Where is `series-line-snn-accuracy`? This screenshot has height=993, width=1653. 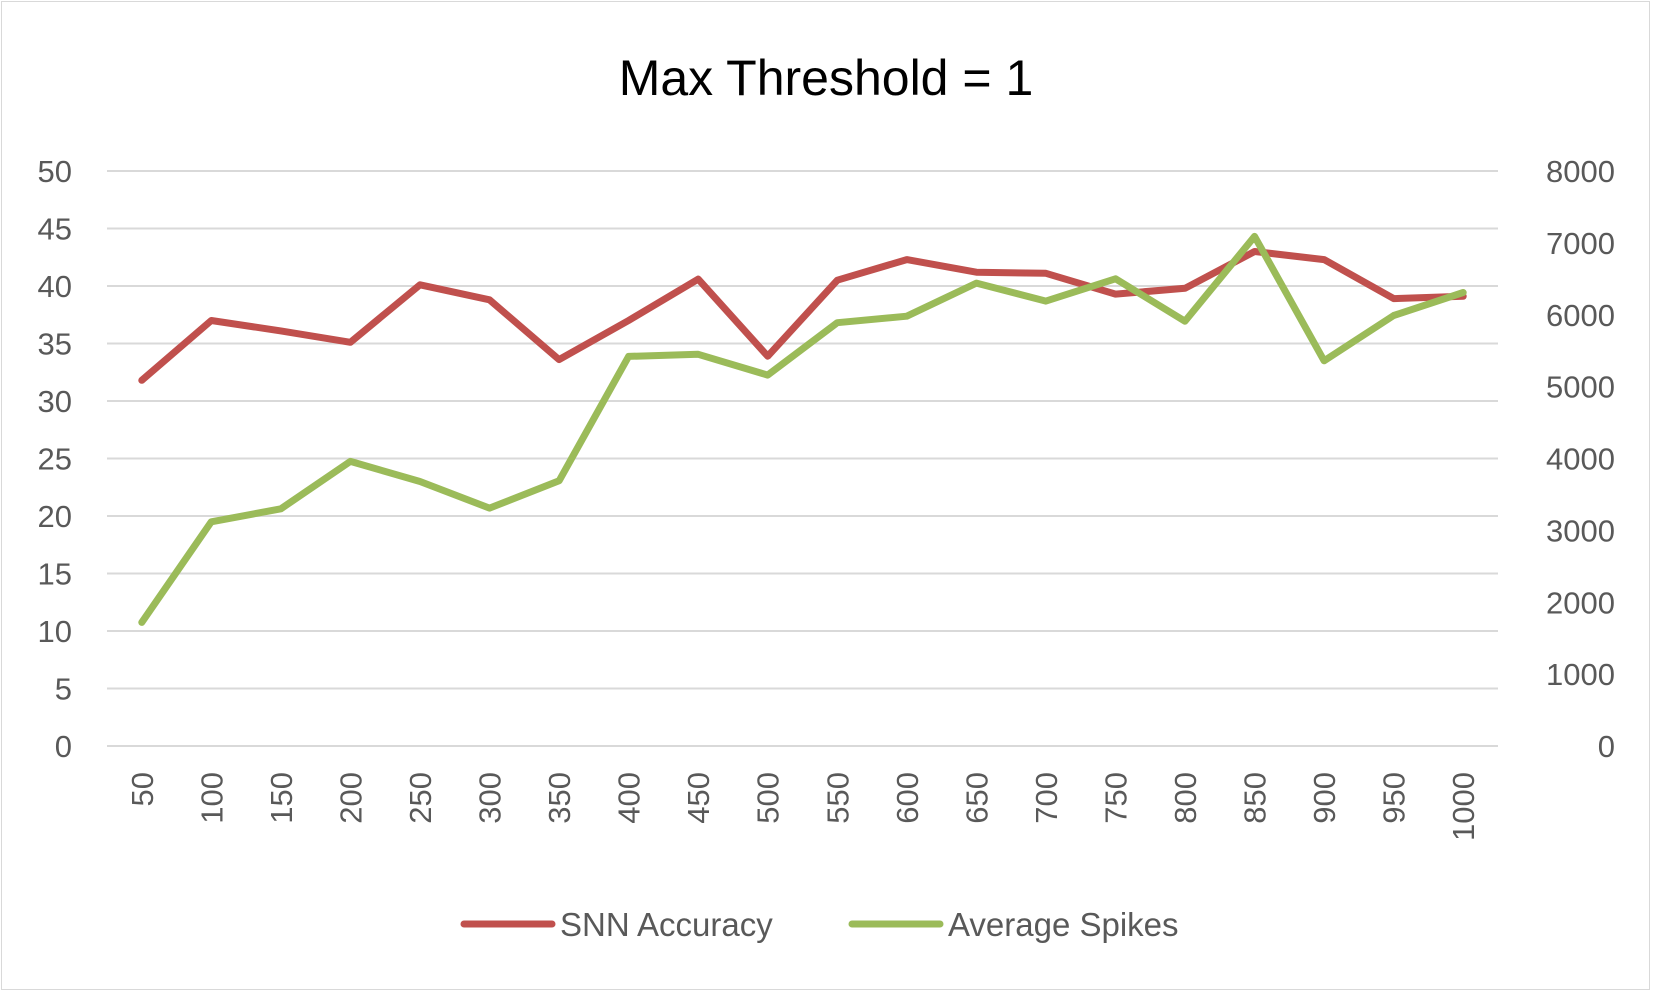
series-line-snn-accuracy is located at coordinates (802, 316).